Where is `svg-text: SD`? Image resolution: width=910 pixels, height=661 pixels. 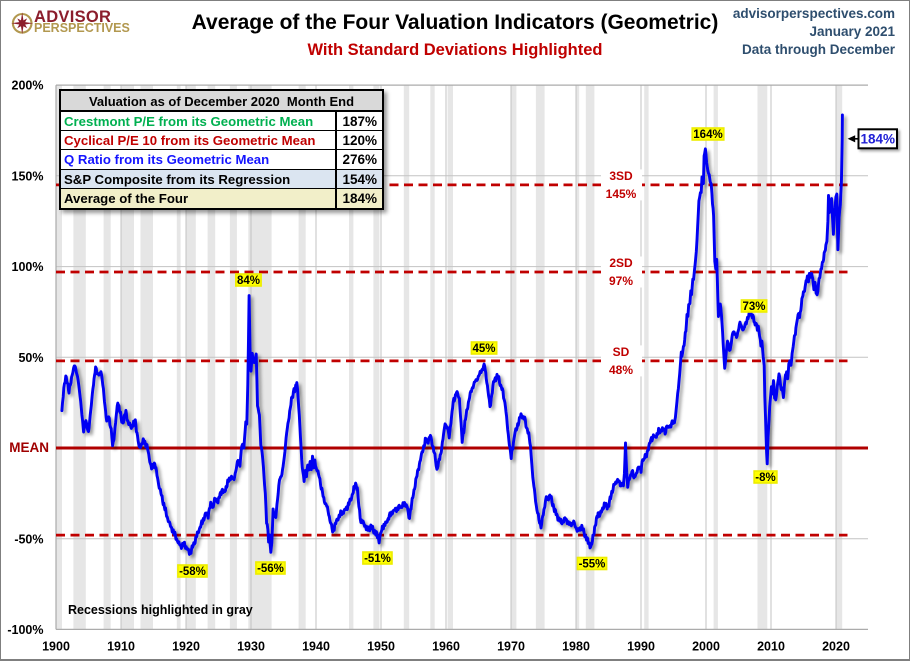
svg-text: SD is located at coordinates (621, 352).